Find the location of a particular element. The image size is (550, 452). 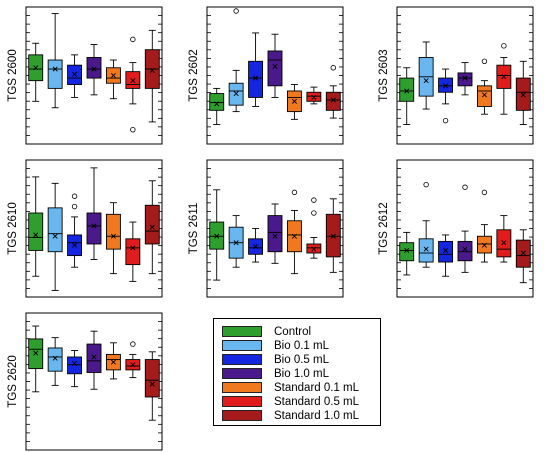

legend-label: Bio 1.0 mL is located at coordinates (301, 373).